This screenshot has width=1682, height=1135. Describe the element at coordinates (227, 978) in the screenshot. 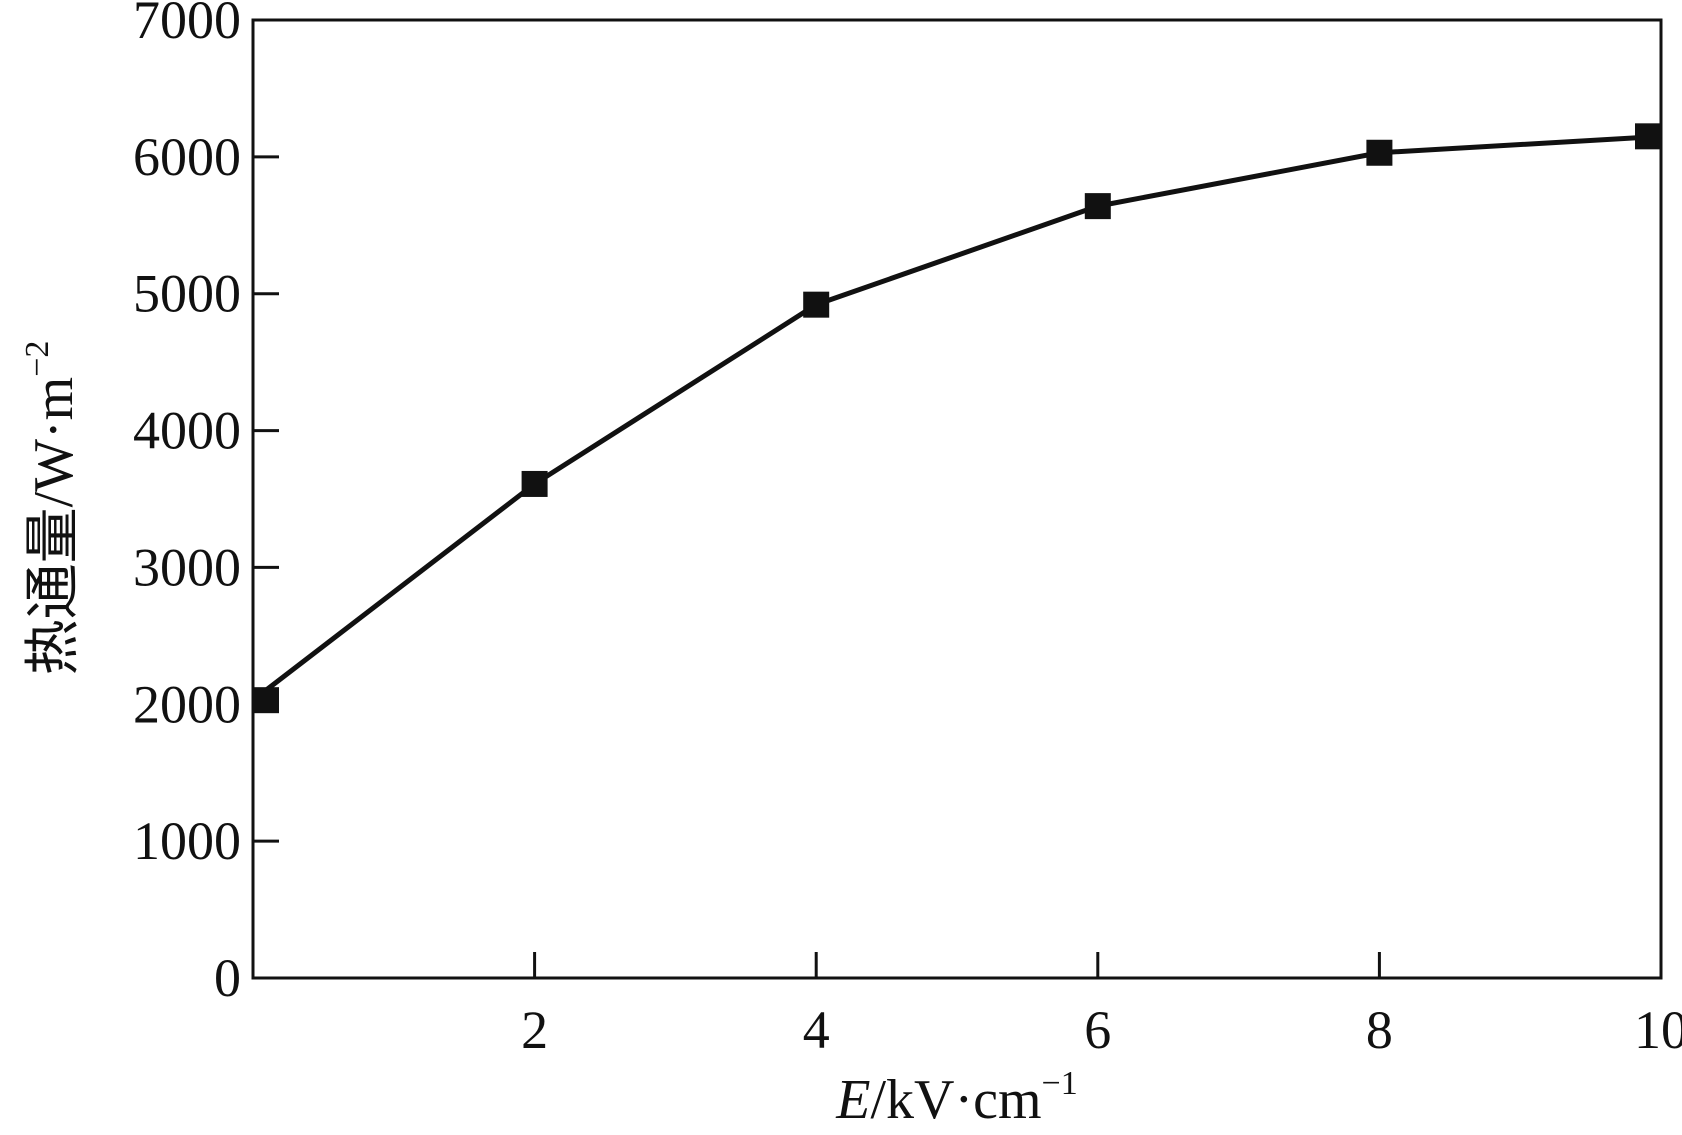

I see `y-tick-label: 0` at that location.